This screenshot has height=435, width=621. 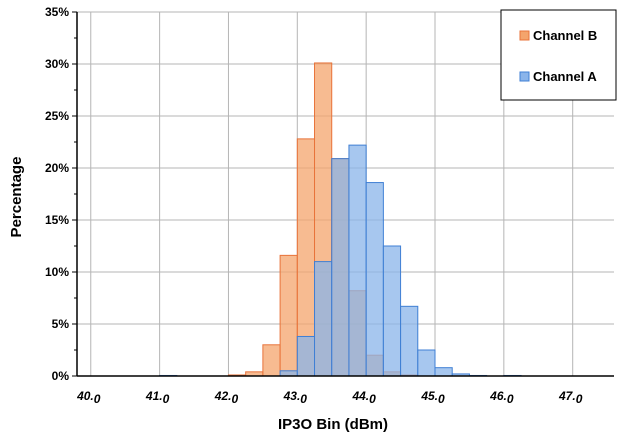 I want to click on x-tick-label-4: 44.0, so click(x=363, y=397).